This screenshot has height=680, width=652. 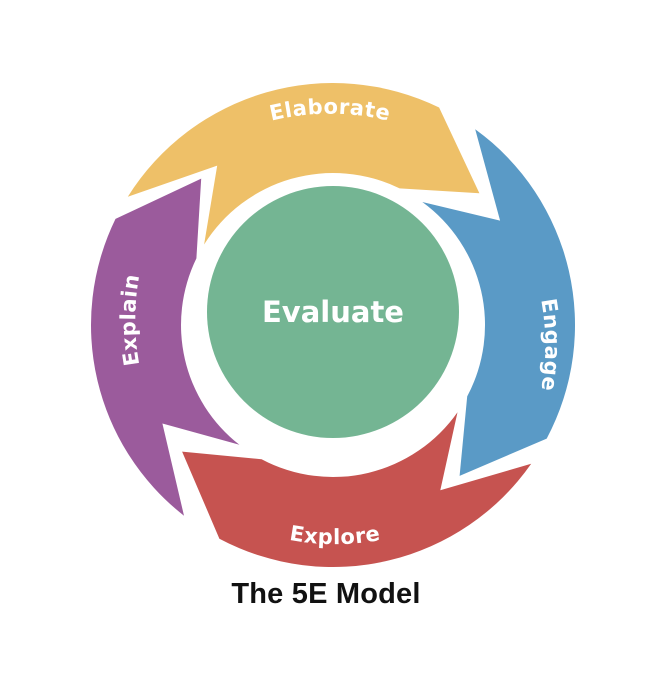 I want to click on elaborate-segment, so click(x=303, y=164).